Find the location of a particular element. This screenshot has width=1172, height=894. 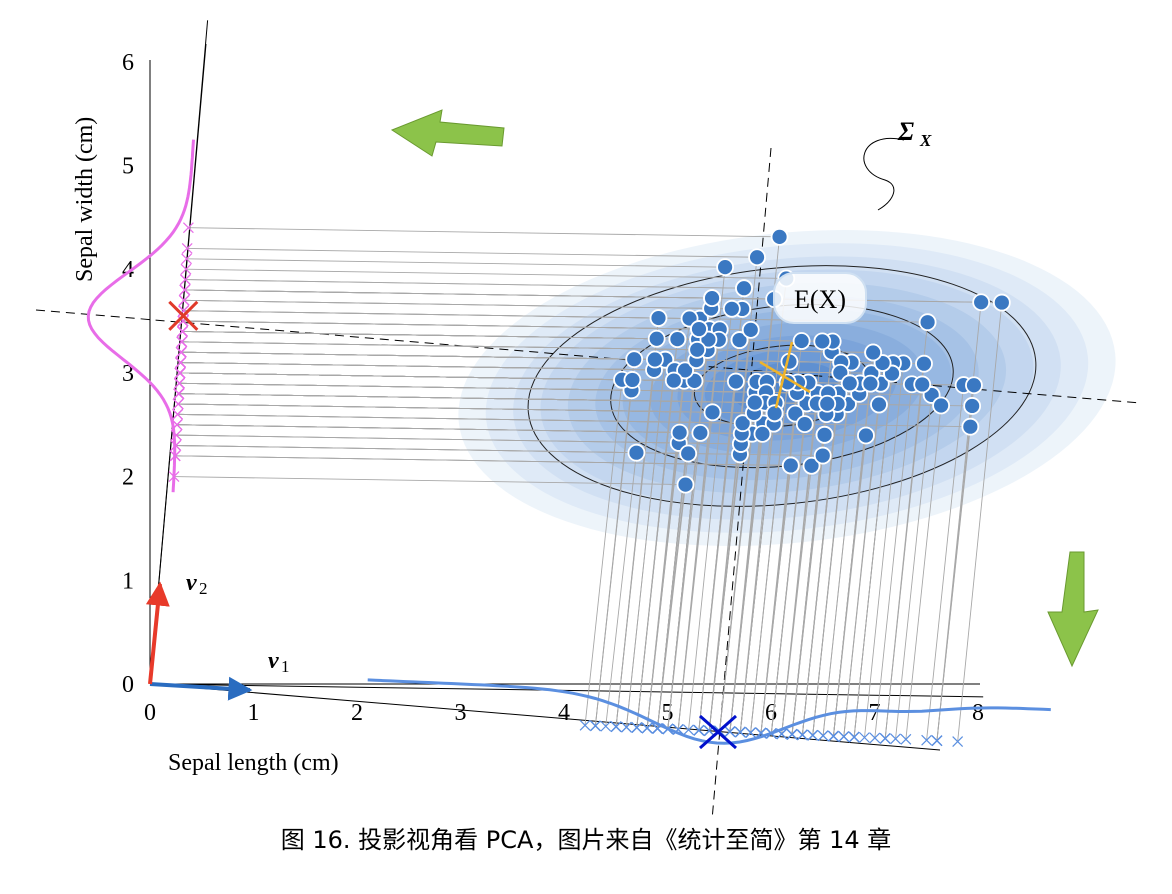

v2-direction-line is located at coordinates (178, 364).